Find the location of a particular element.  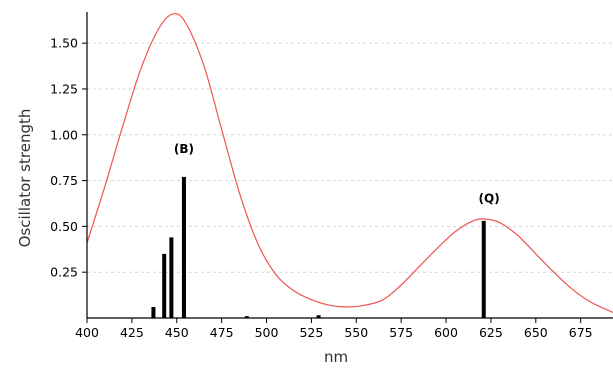

peak-annotations: (B) (Q) is located at coordinates (337, 173).